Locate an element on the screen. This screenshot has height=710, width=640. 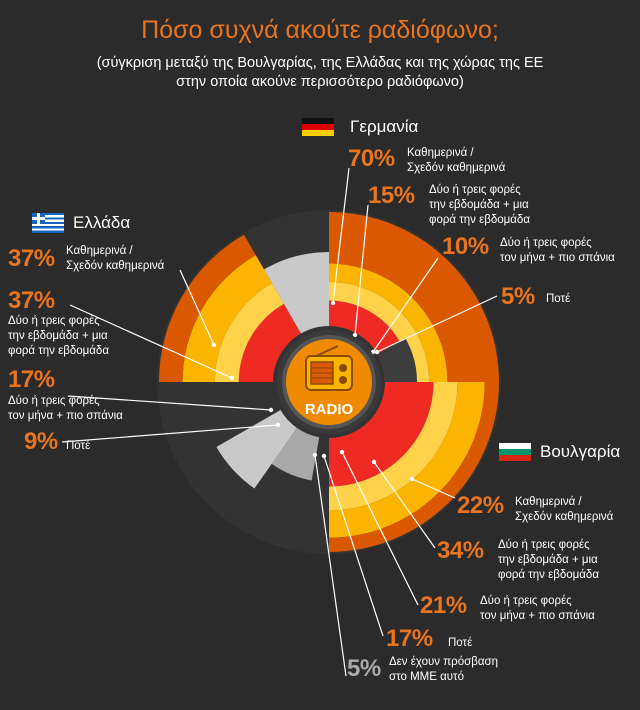
germany-flag is located at coordinates (318, 127).